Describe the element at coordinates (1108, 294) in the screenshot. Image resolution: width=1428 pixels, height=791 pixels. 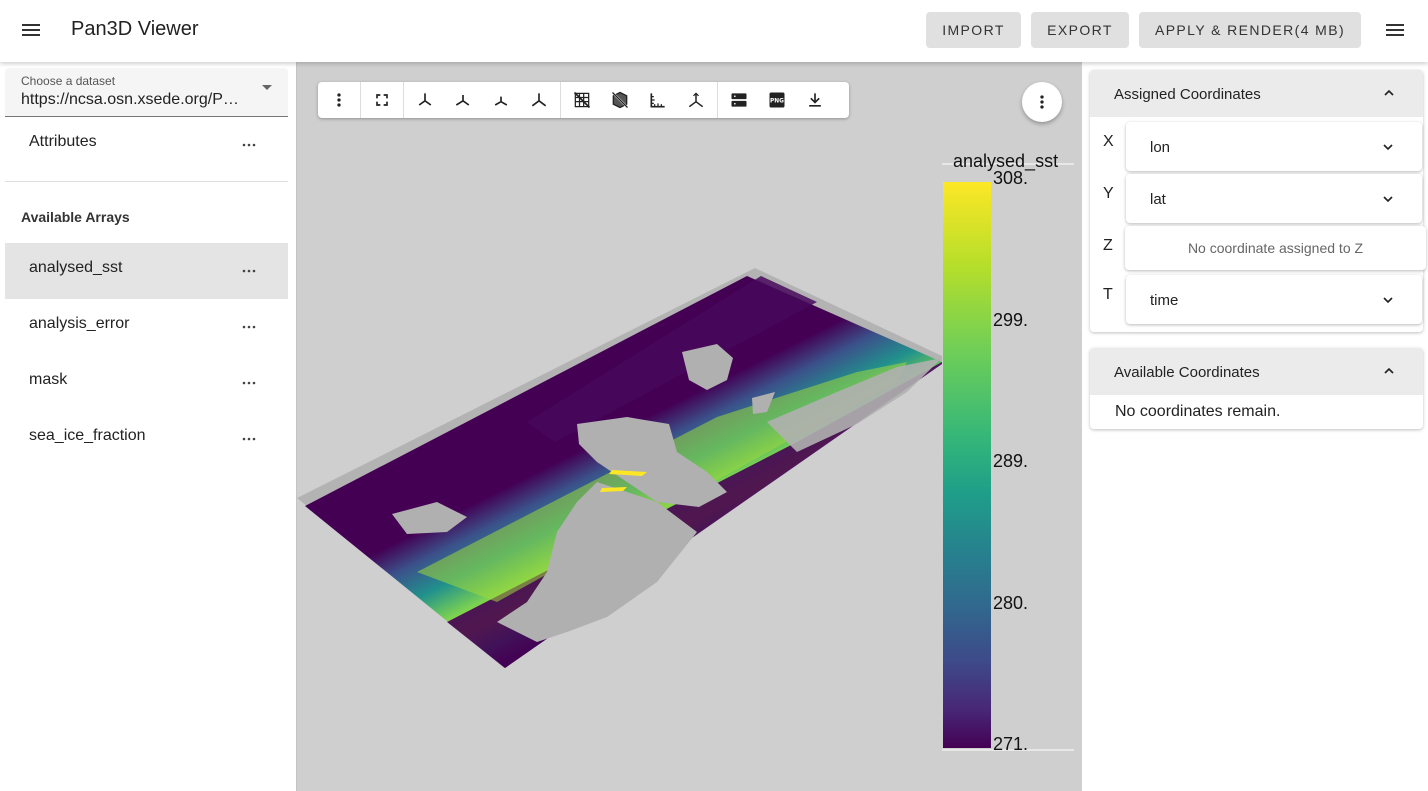
I see `axis-label-t: T` at that location.